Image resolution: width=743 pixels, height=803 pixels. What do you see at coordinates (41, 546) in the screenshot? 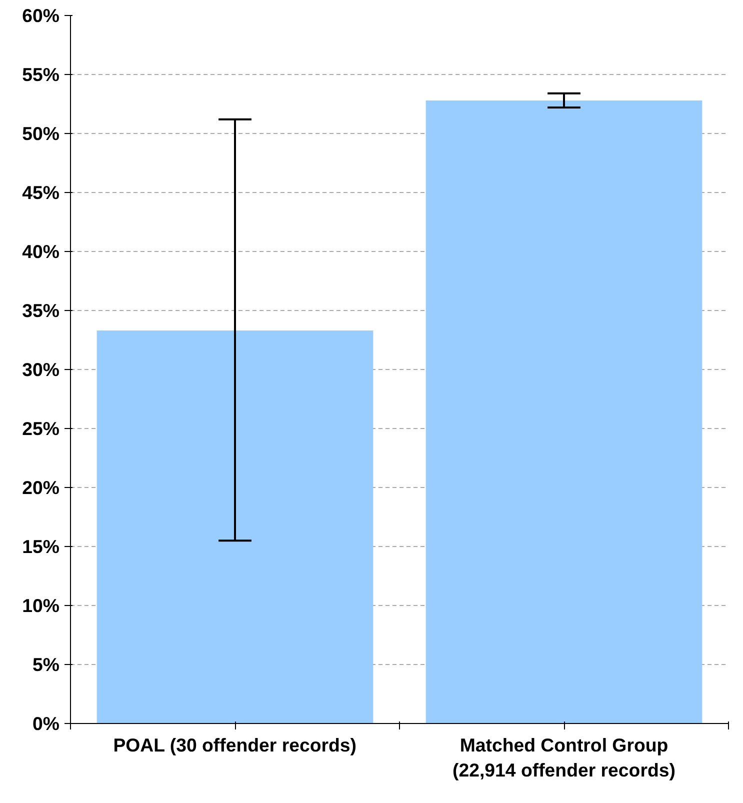
I see `y-tick-label: 15%` at bounding box center [41, 546].